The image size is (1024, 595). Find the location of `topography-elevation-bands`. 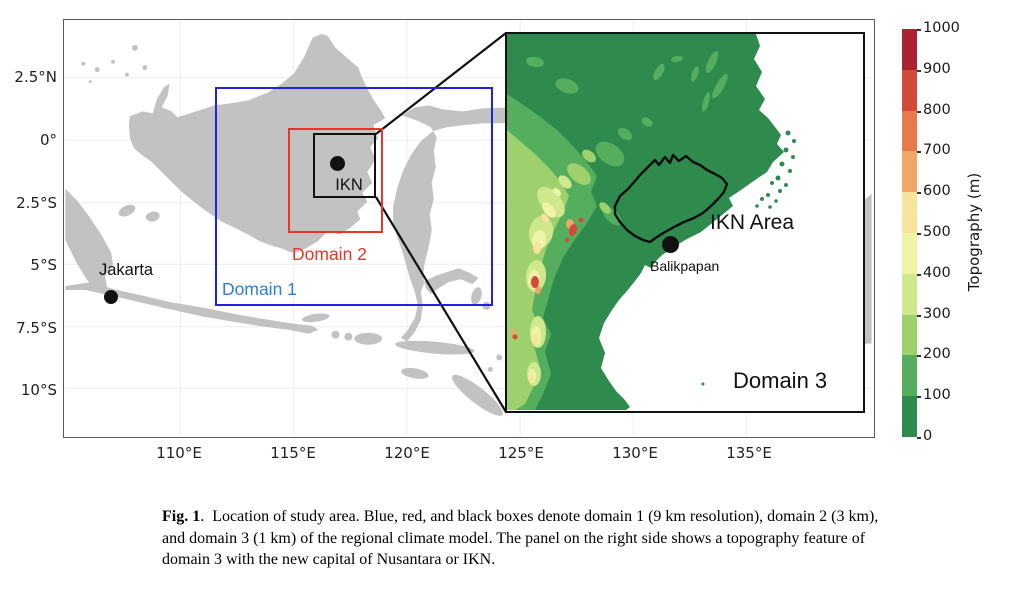

topography-elevation-bands is located at coordinates (617, 230).